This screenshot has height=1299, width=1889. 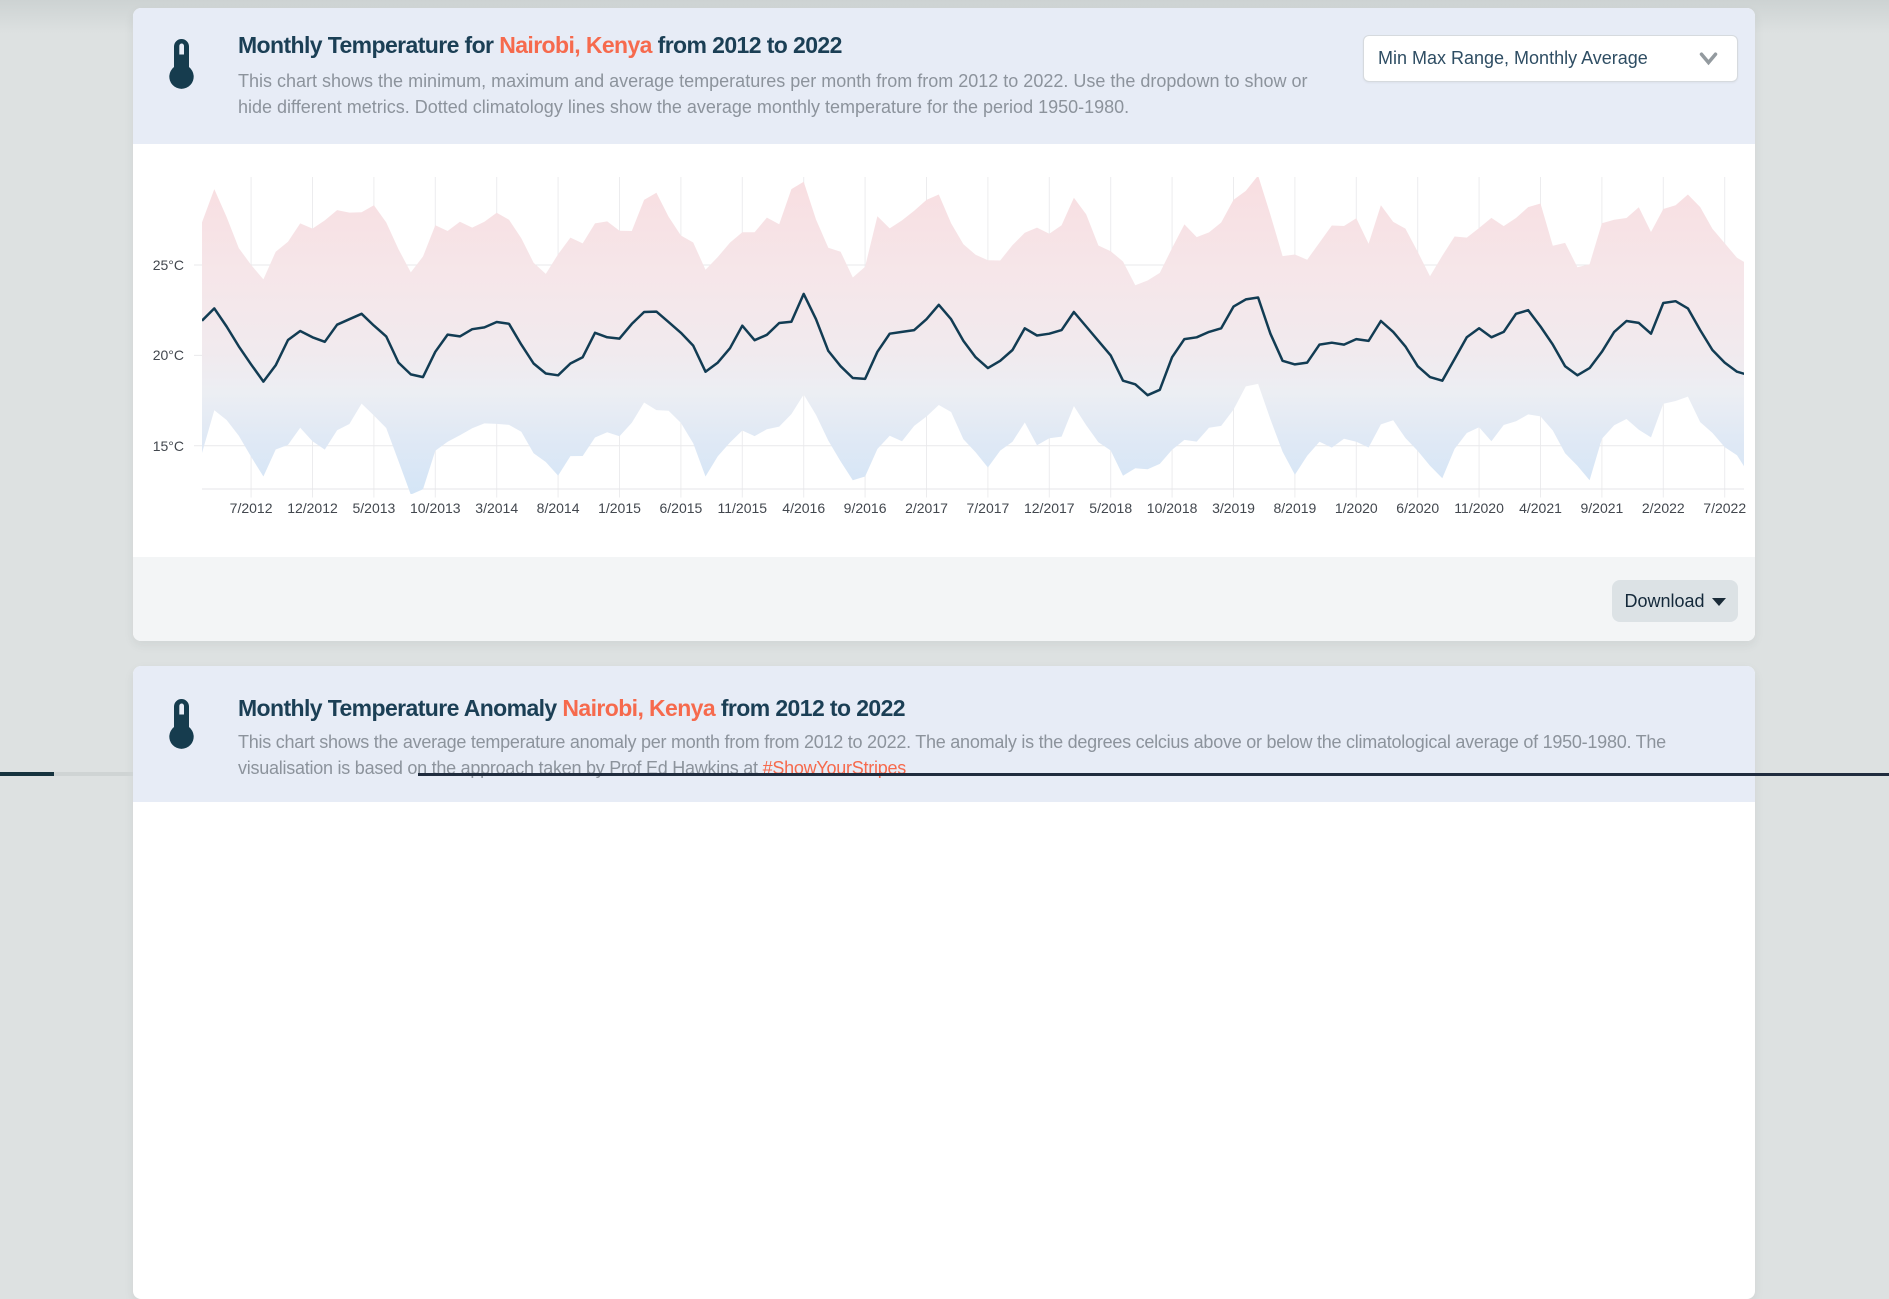 I want to click on svg-text: 12/2012, so click(x=312, y=508).